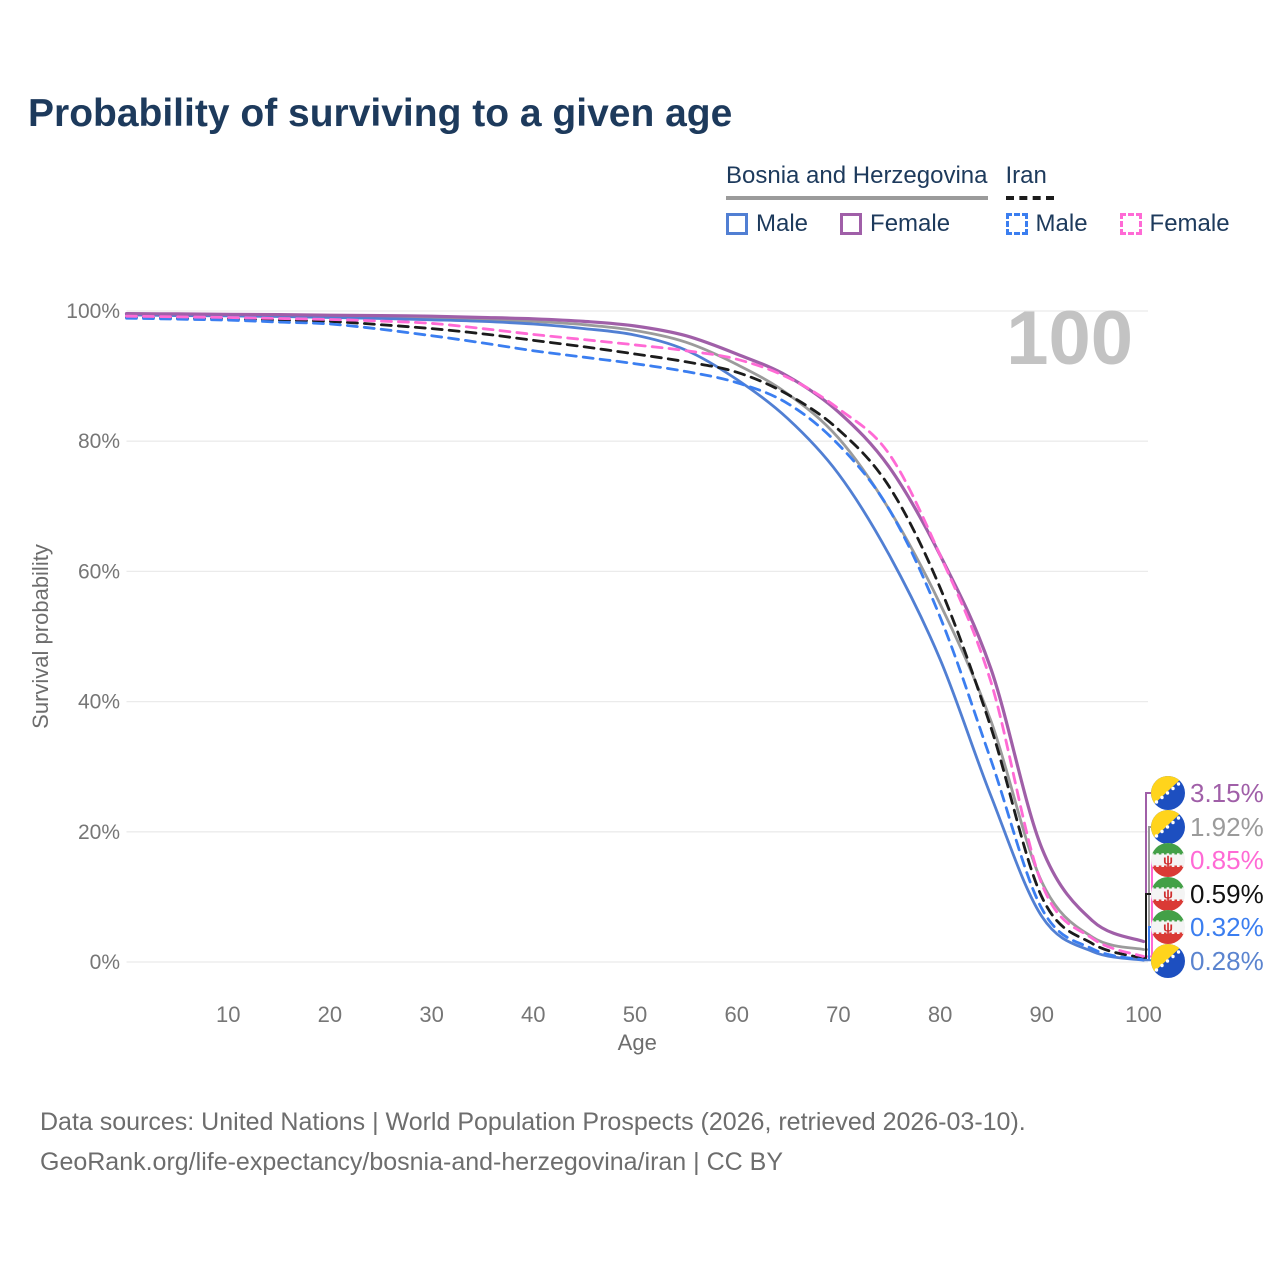 This screenshot has width=1280, height=1280. I want to click on page-title: Probability of surviving to a given age, so click(380, 113).